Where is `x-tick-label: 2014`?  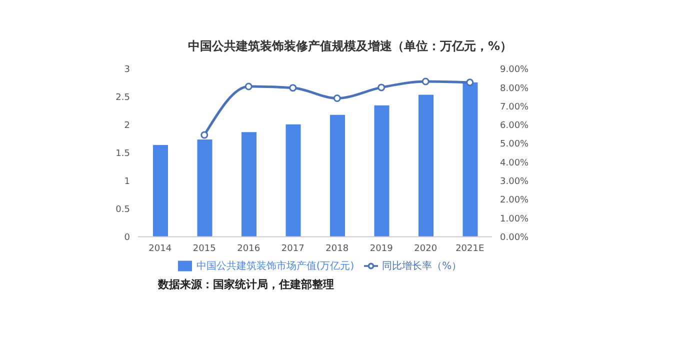 x-tick-label: 2014 is located at coordinates (160, 249).